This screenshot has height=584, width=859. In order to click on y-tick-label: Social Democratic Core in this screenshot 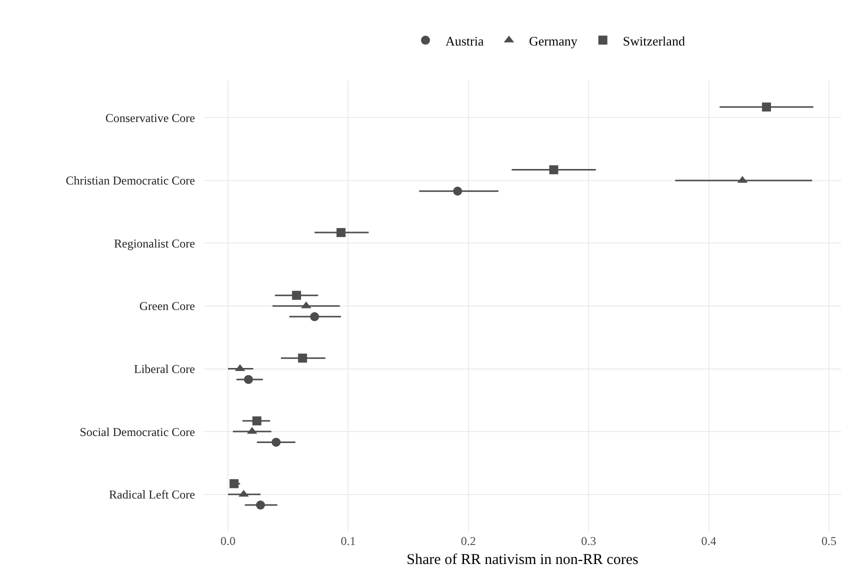, I will do `click(137, 431)`.